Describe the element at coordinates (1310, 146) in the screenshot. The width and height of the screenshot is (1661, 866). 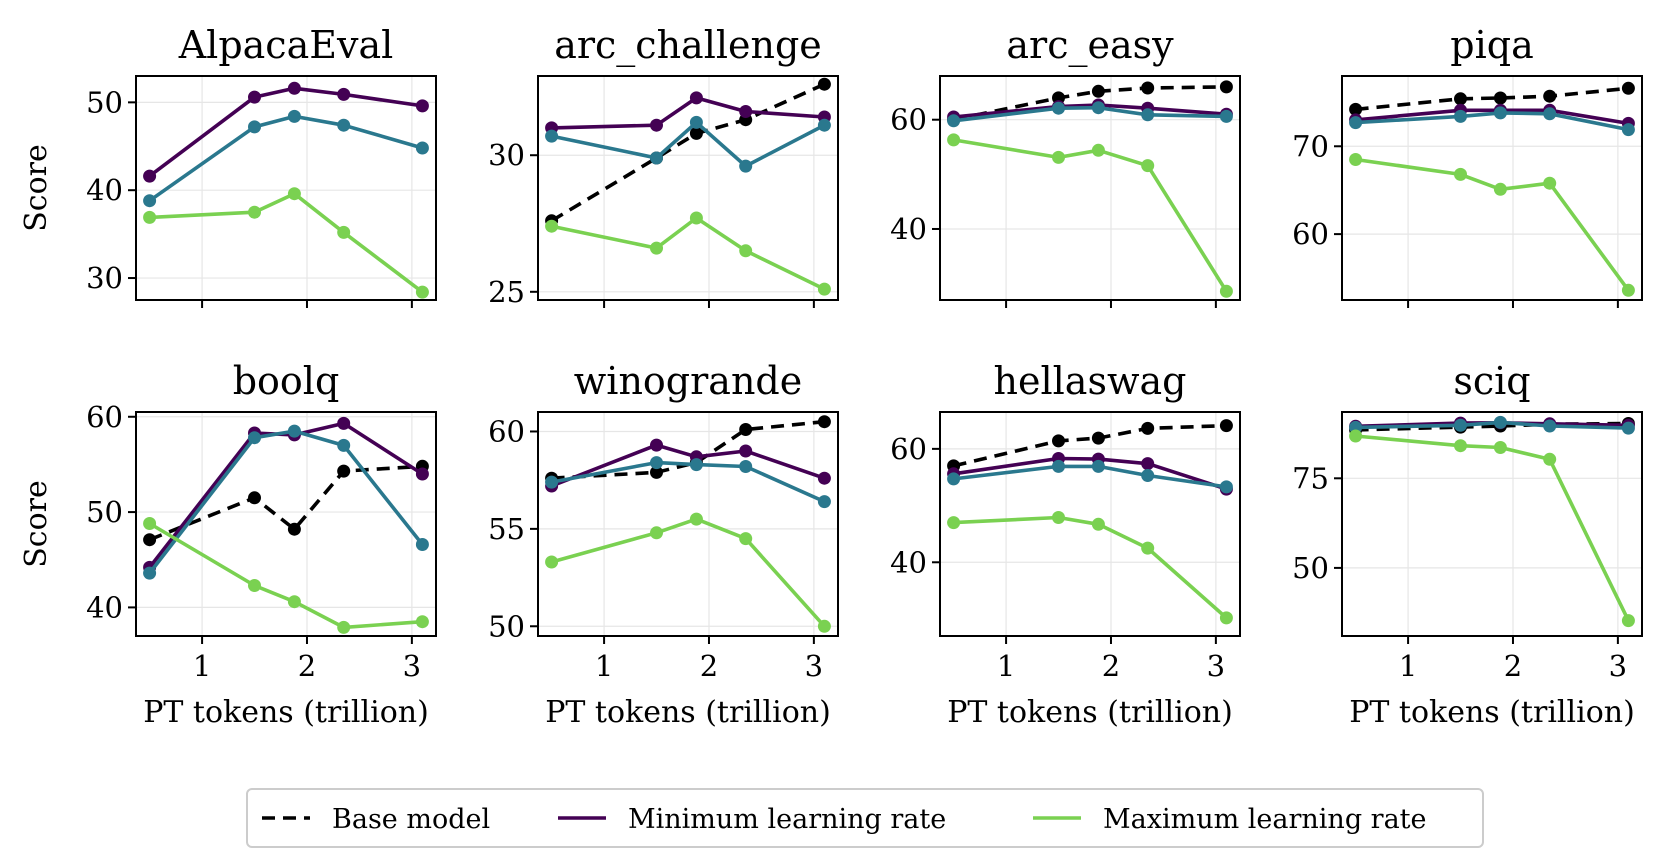
I see `y-tick-label: 70` at that location.